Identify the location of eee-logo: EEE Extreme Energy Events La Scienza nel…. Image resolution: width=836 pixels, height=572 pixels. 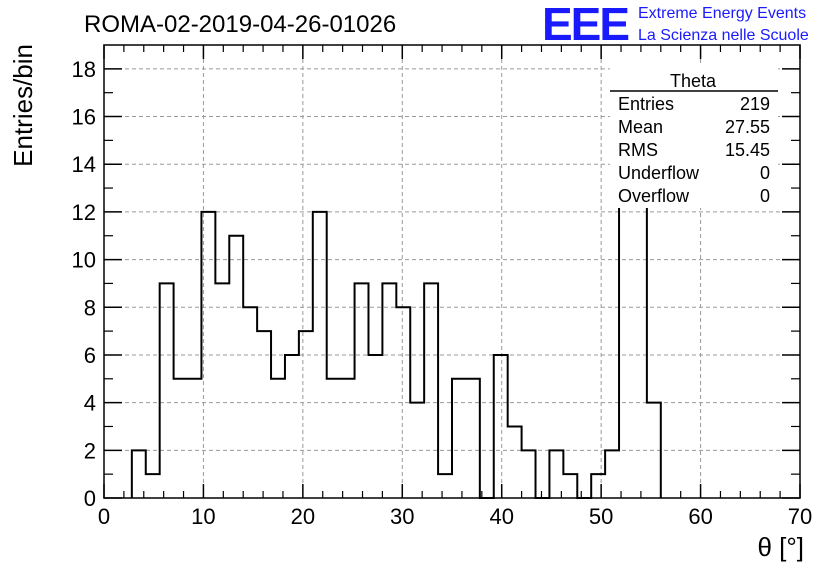
(675, 25).